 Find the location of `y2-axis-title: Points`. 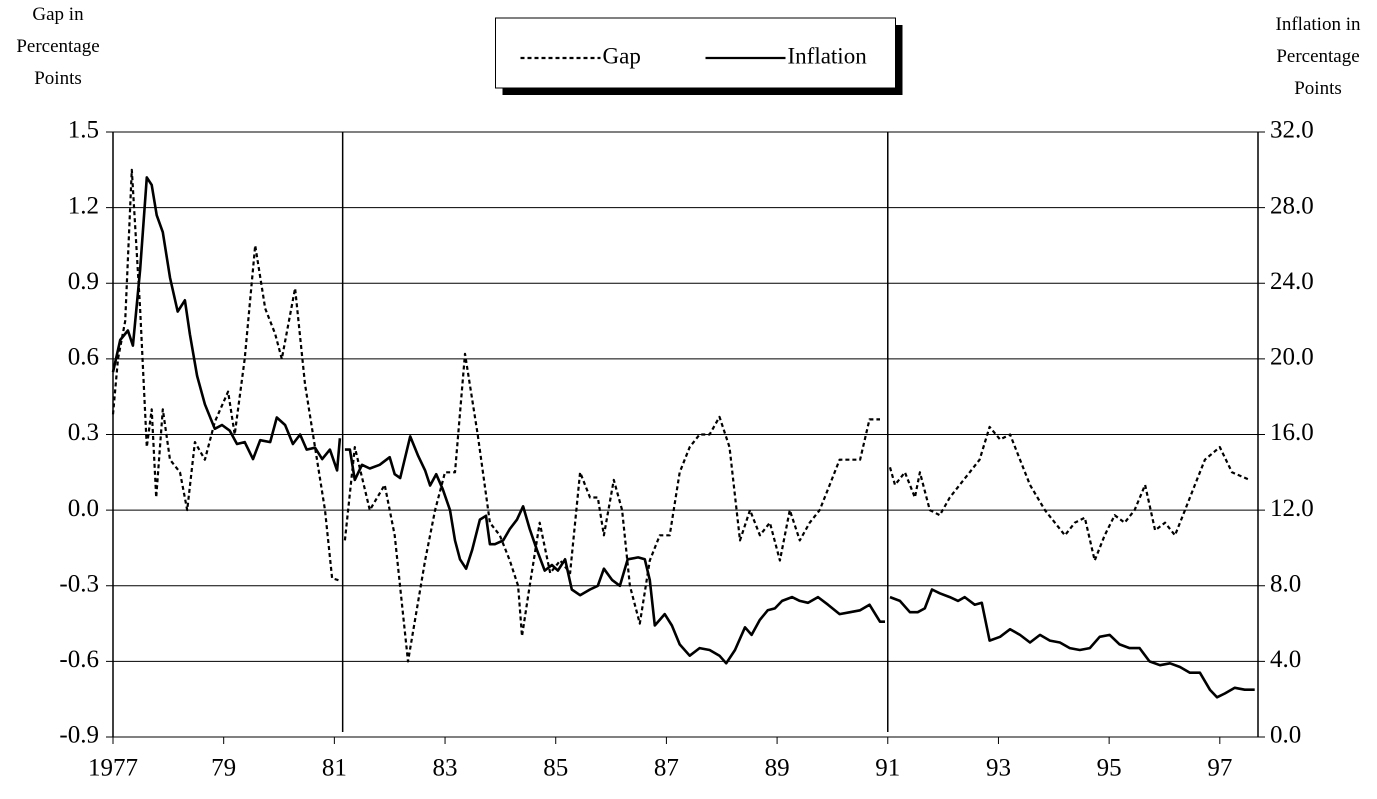

y2-axis-title: Points is located at coordinates (1318, 88).